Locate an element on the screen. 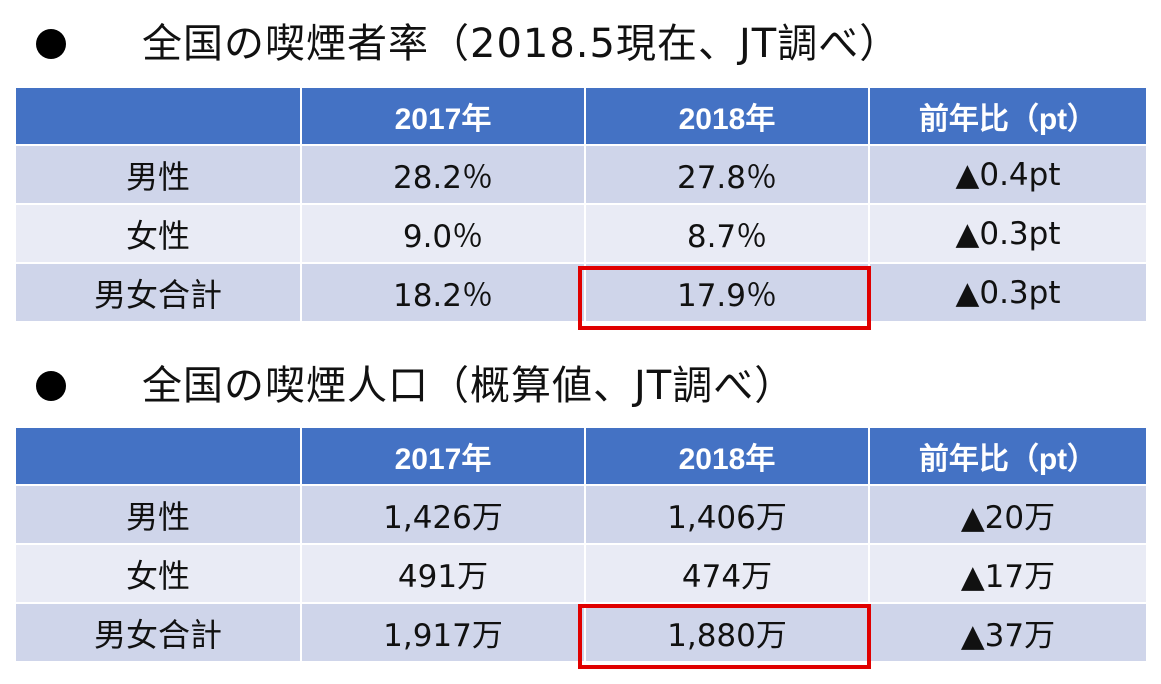 The image size is (1161, 684). cell-2018: 1,880万 is located at coordinates (727, 632).